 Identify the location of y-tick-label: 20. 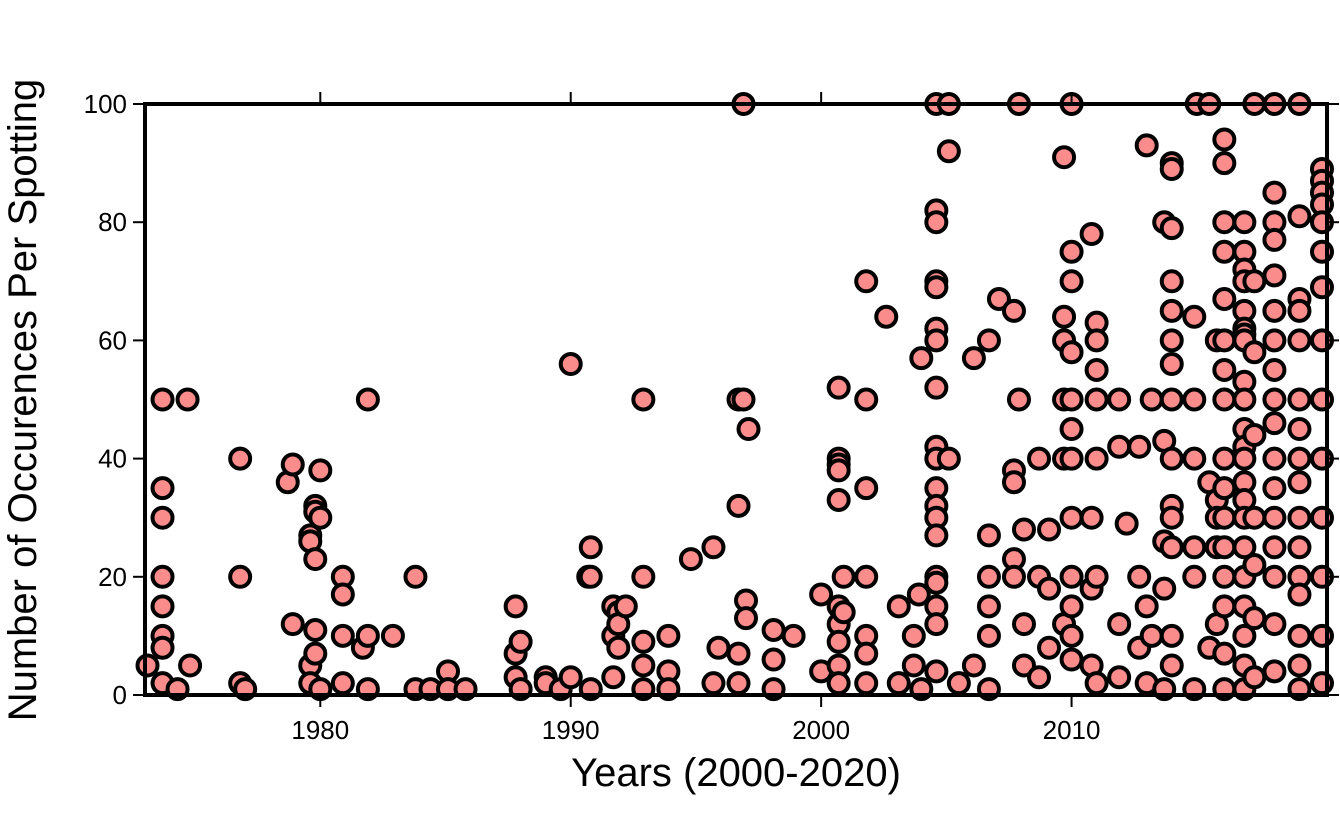
(112, 577).